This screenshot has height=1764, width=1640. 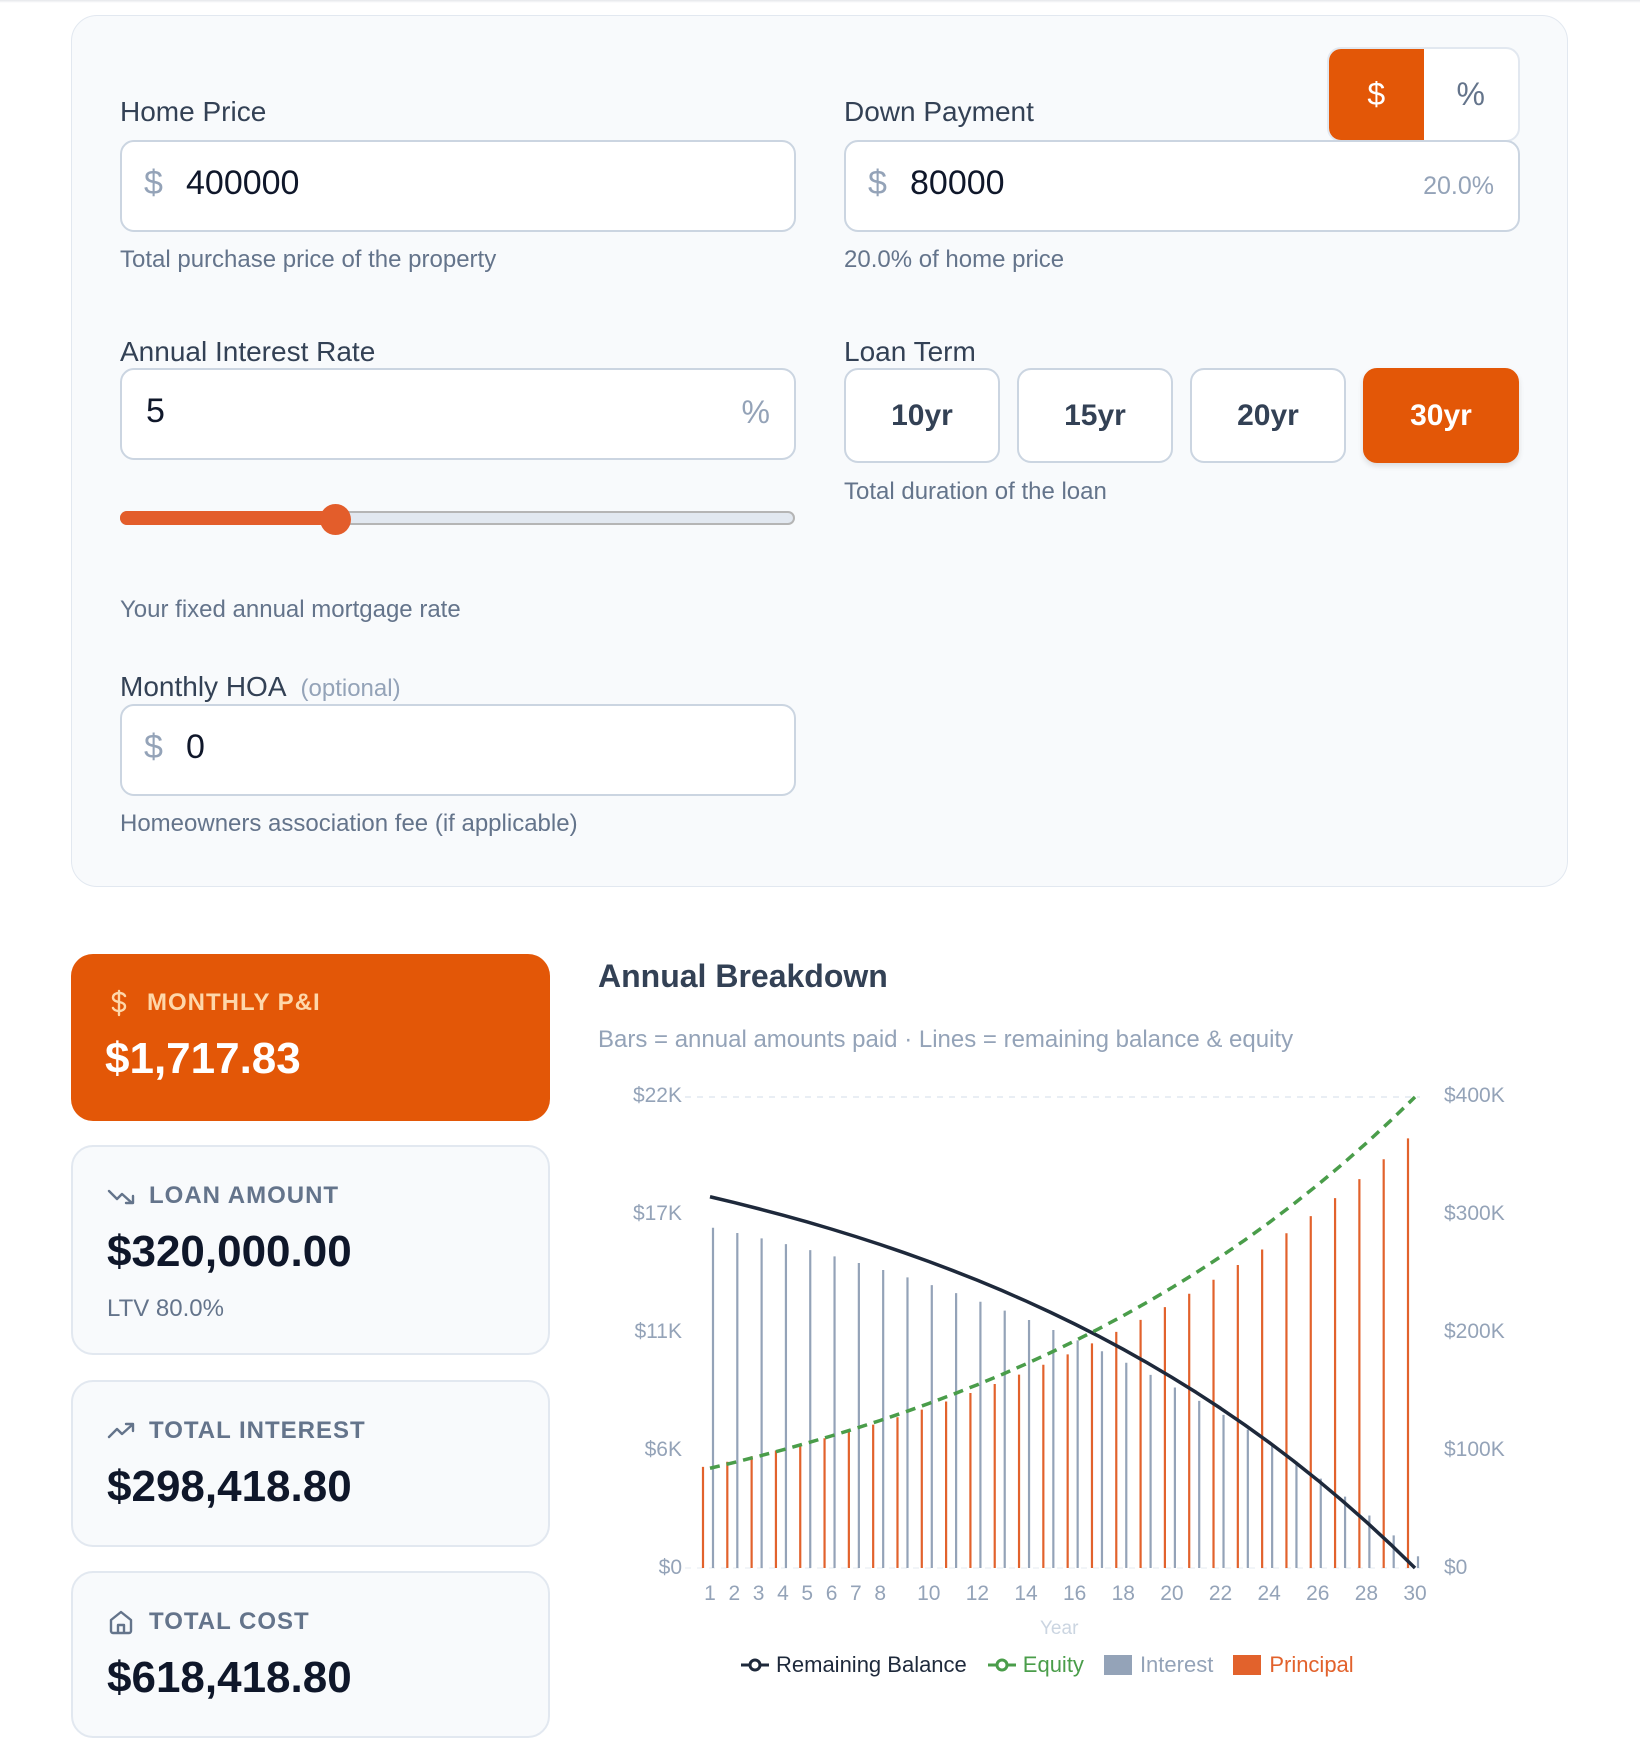 What do you see at coordinates (1415, 1593) in the screenshot?
I see `x-axis-tick: 30` at bounding box center [1415, 1593].